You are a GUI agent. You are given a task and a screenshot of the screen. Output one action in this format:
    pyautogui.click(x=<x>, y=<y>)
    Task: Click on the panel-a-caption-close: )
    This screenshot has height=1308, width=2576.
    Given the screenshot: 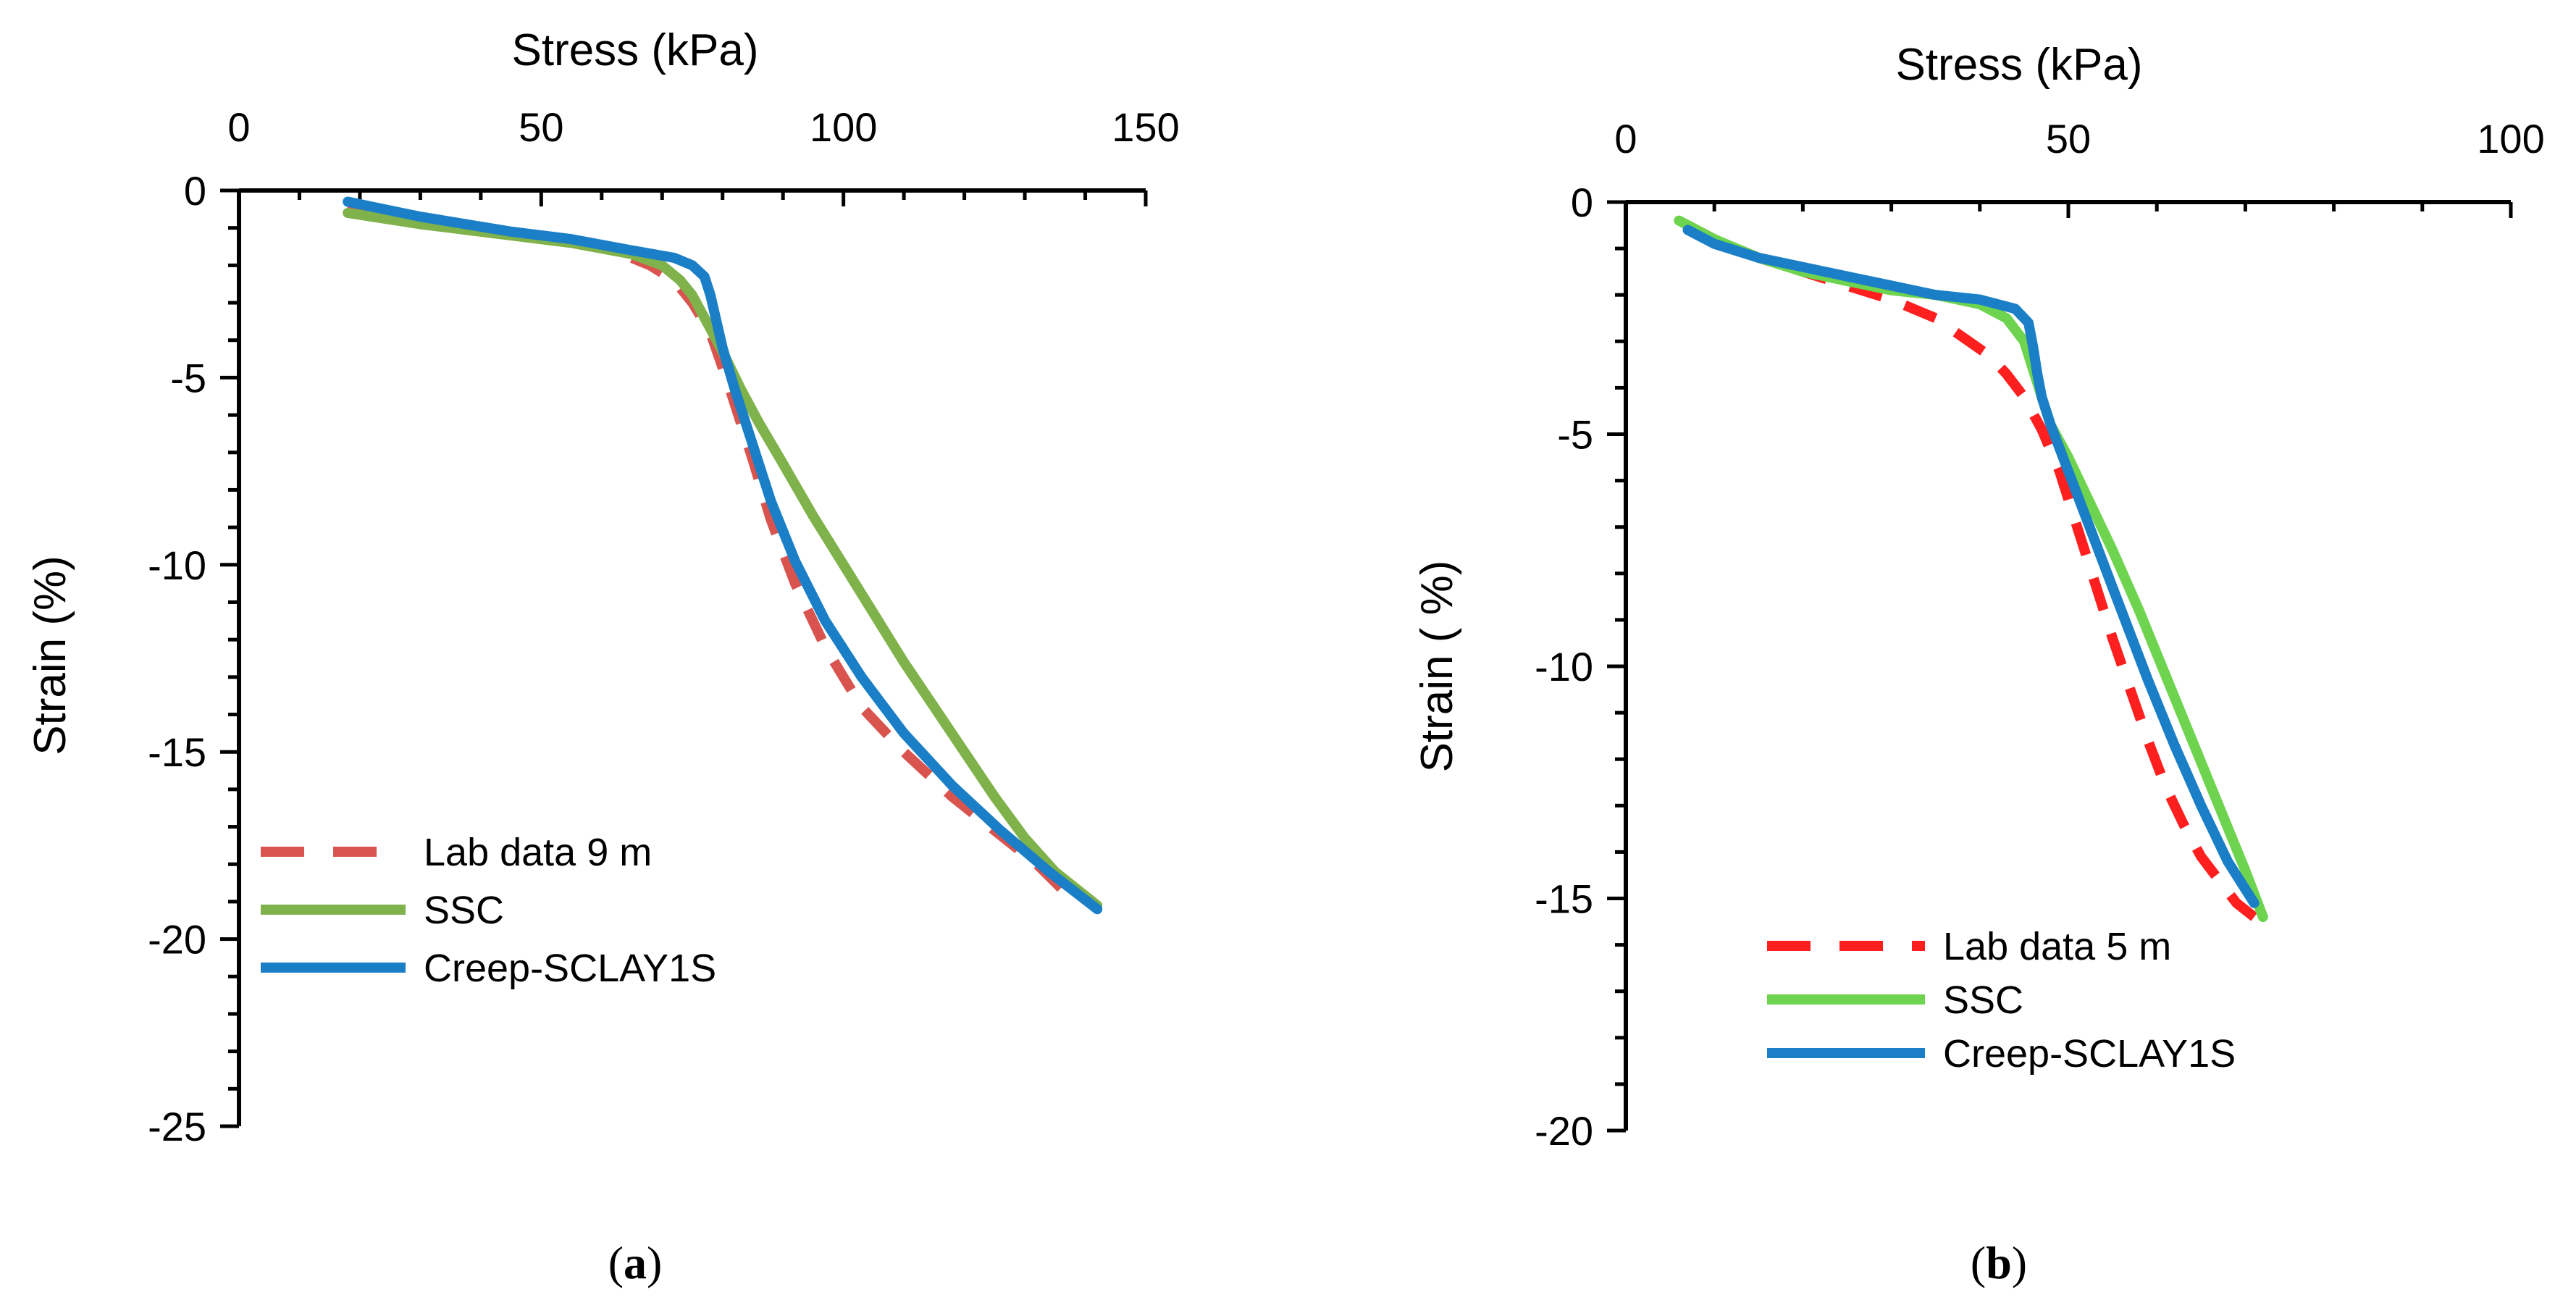 What is the action you would take?
    pyautogui.click(x=654, y=1262)
    